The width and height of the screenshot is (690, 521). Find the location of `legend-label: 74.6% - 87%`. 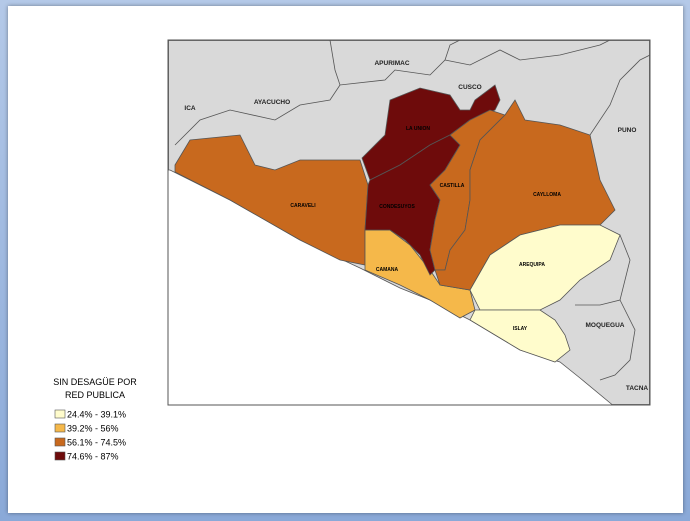

legend-label: 74.6% - 87% is located at coordinates (93, 457).